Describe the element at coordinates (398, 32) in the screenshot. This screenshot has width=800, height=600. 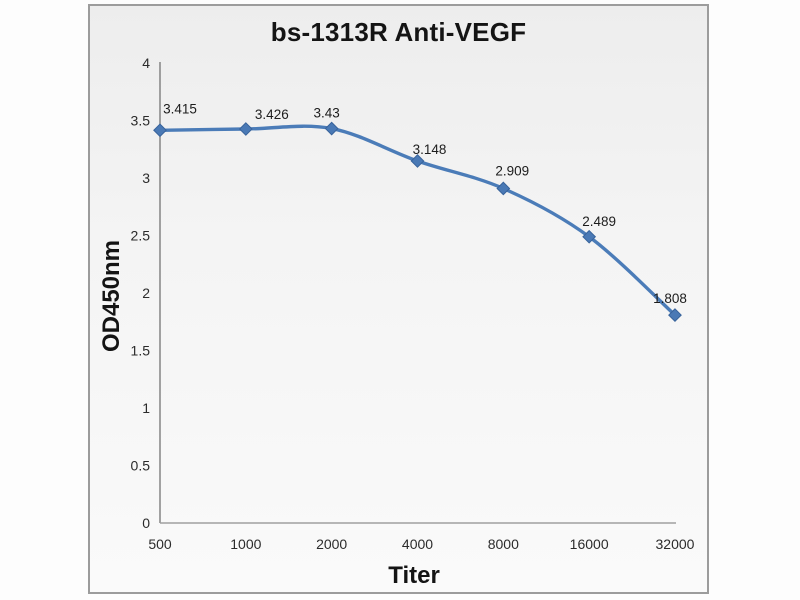
I see `chart-title: bs-1313R Anti-VEGF` at that location.